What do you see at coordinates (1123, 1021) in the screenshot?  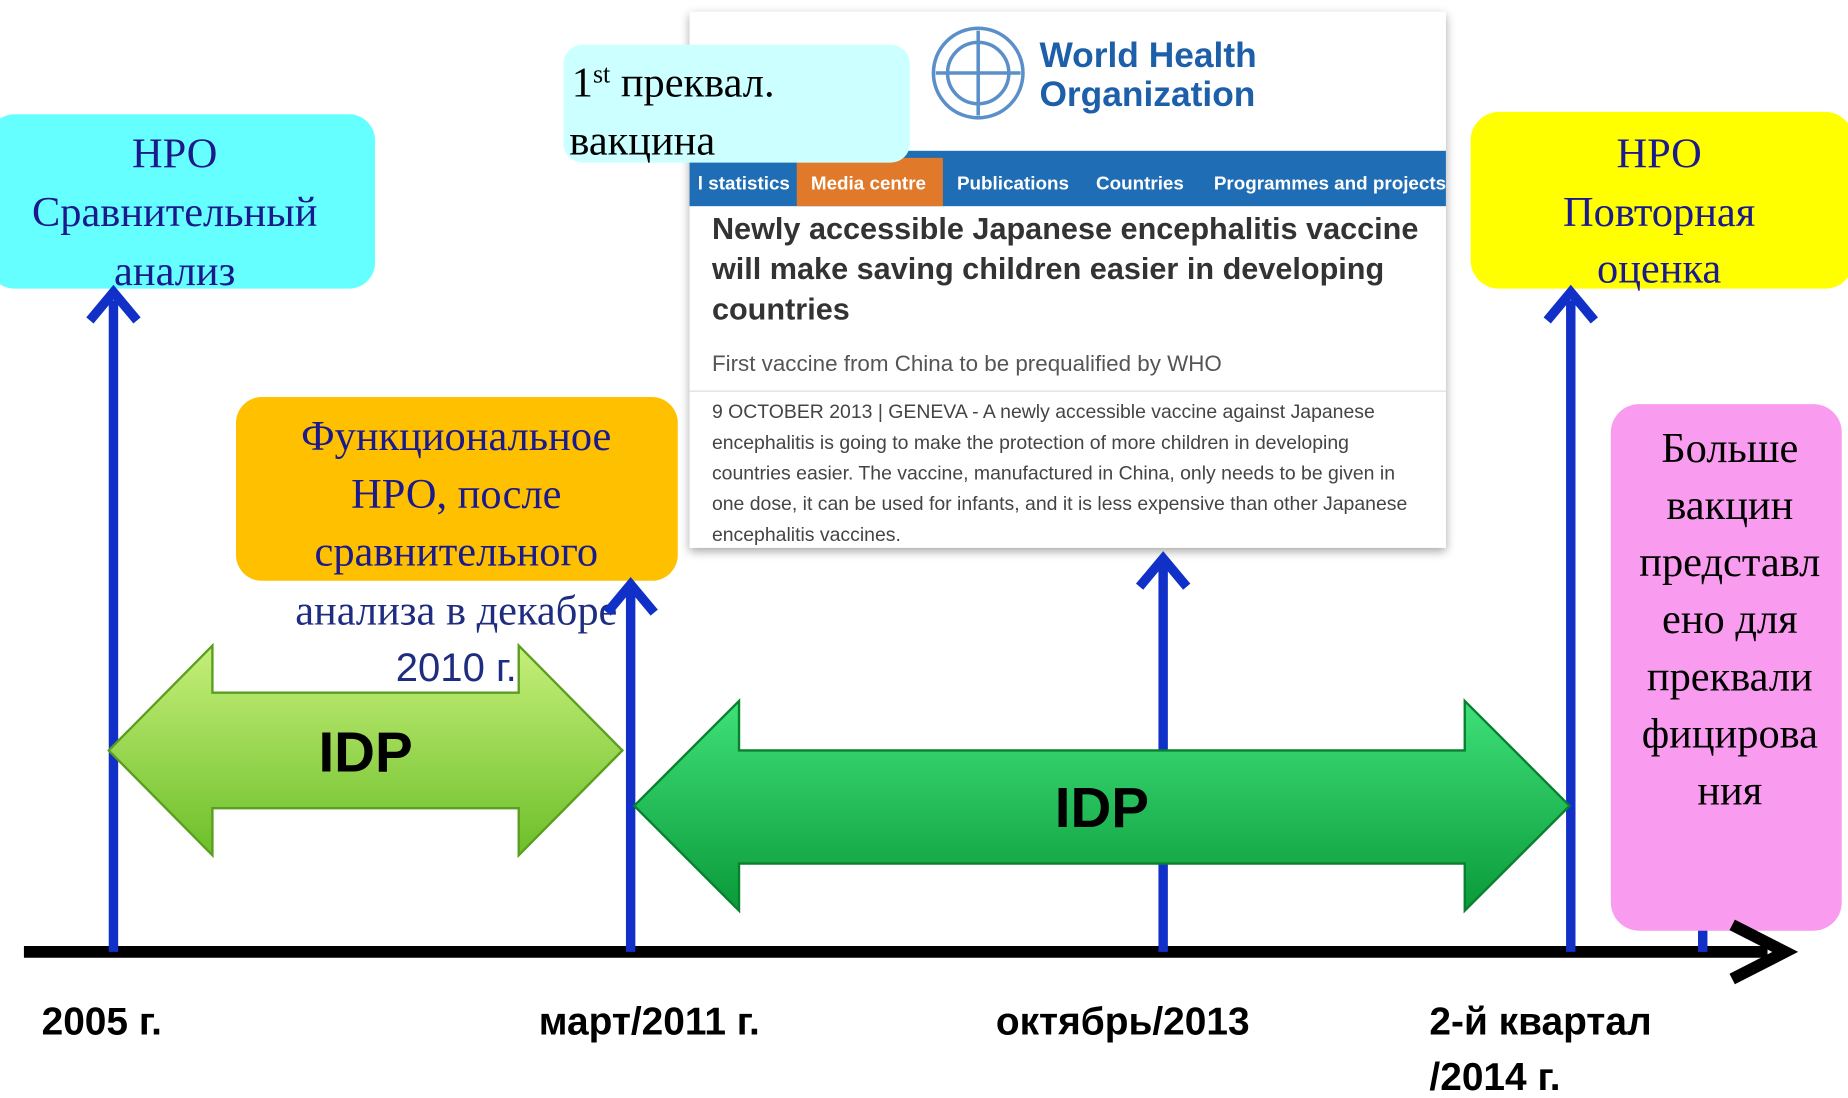 I see `date-label: октябрь/2013` at bounding box center [1123, 1021].